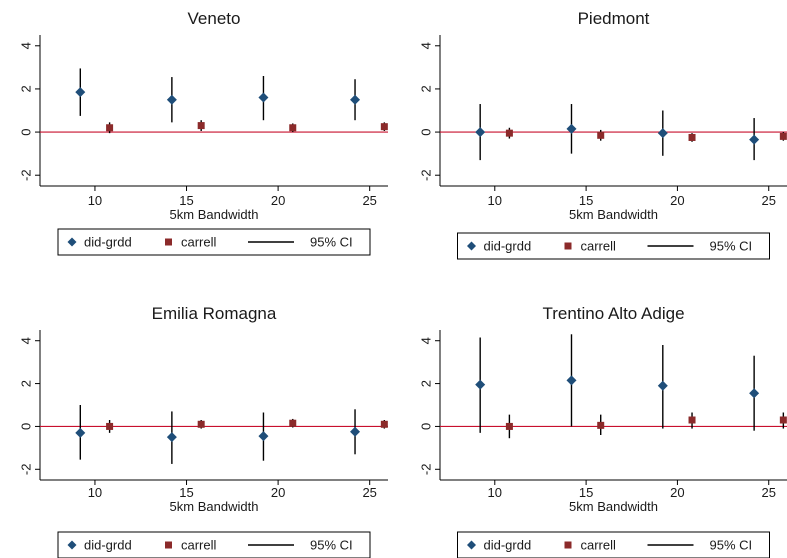 The width and height of the screenshot is (787, 558). What do you see at coordinates (614, 18) in the screenshot?
I see `chart-title: Piedmont` at bounding box center [614, 18].